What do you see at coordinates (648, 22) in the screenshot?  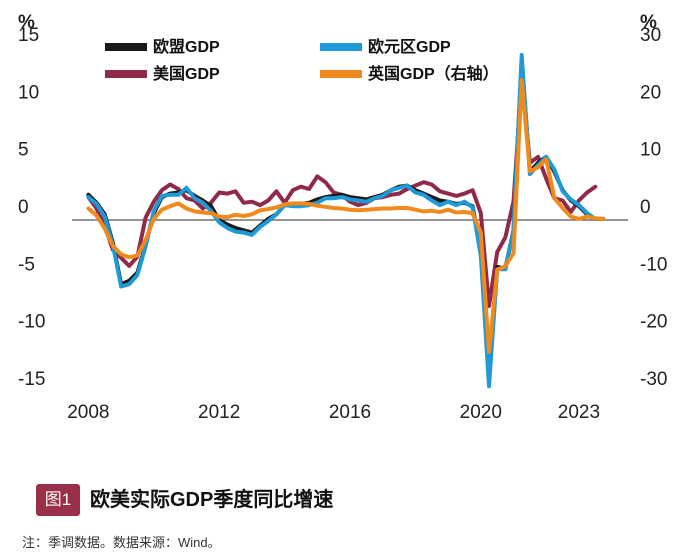 I see `right-axis-unit: %` at bounding box center [648, 22].